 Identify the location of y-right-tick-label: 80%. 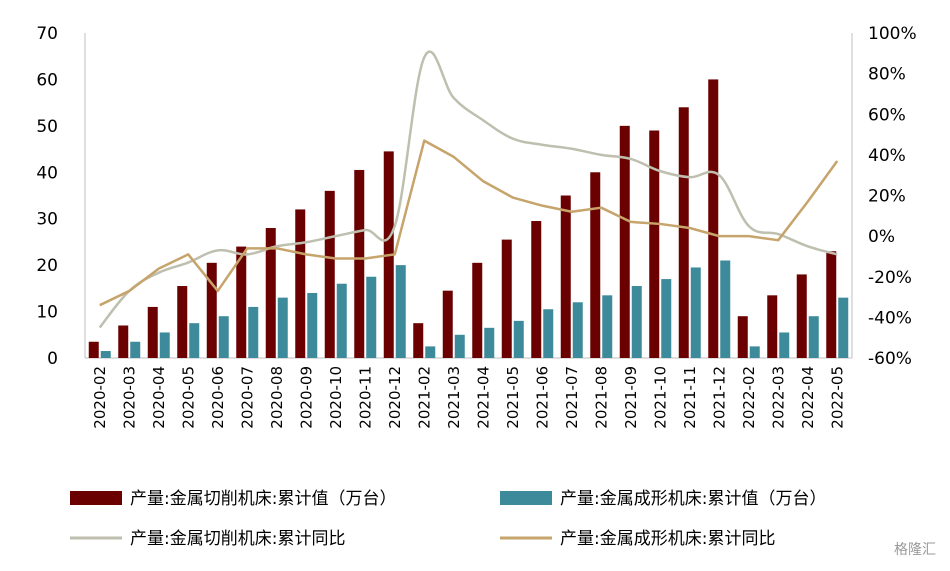
(887, 75).